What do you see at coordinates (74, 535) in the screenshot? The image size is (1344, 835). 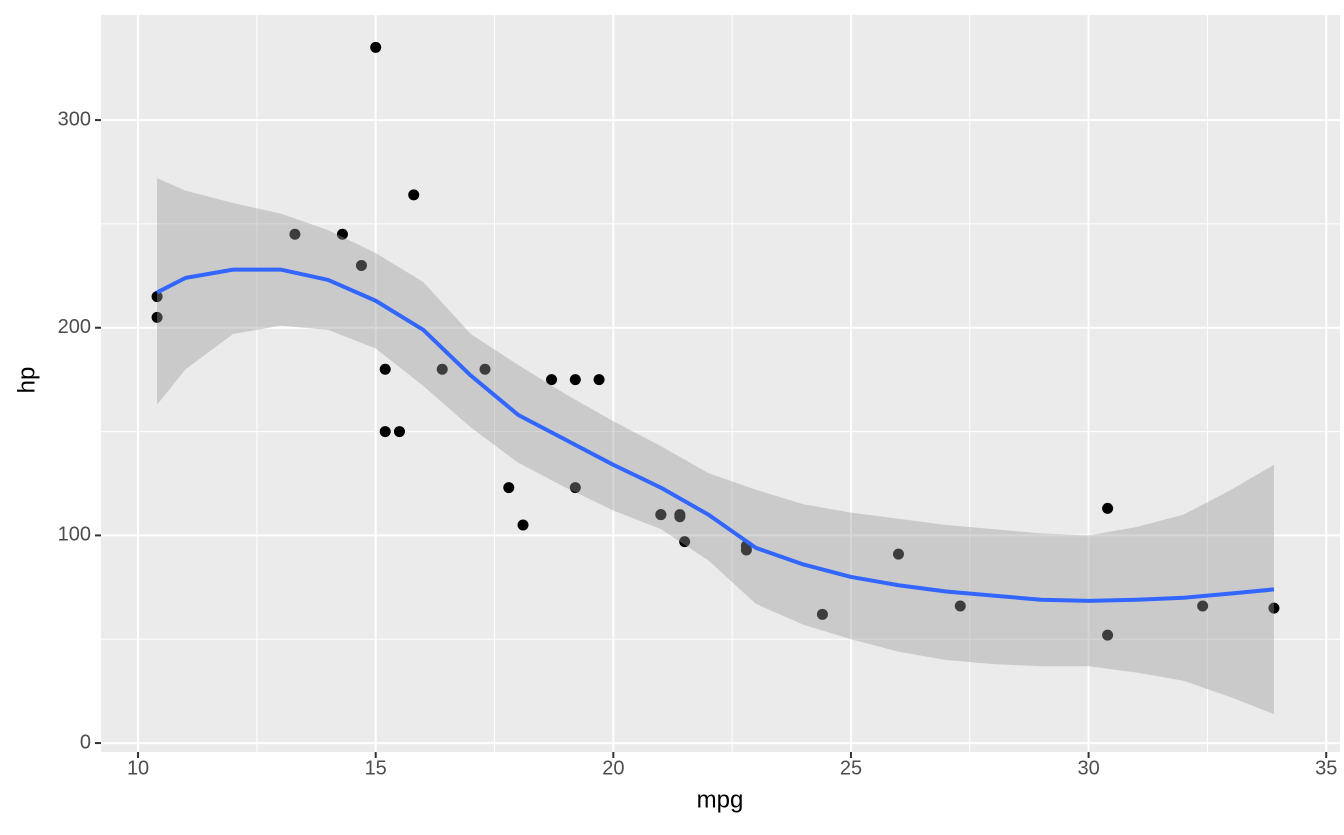 I see `y-tick-label: 100` at bounding box center [74, 535].